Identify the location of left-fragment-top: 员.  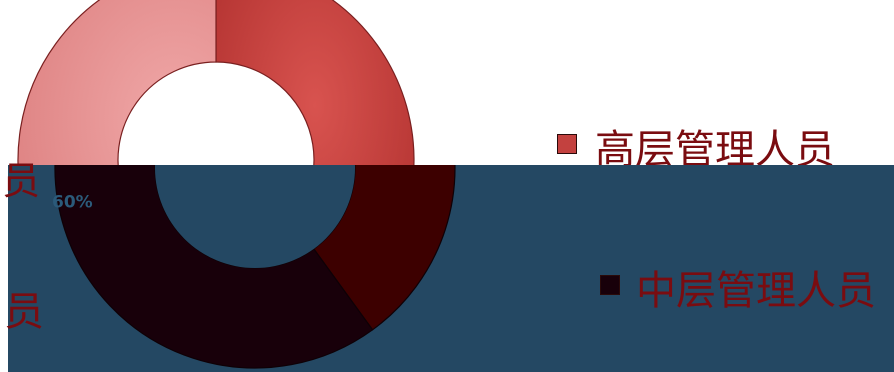
(21, 181).